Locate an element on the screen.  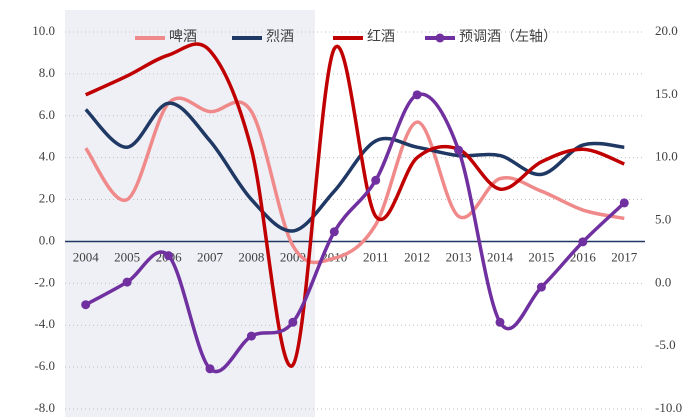
x-tick-label: 2014 is located at coordinates (500, 256).